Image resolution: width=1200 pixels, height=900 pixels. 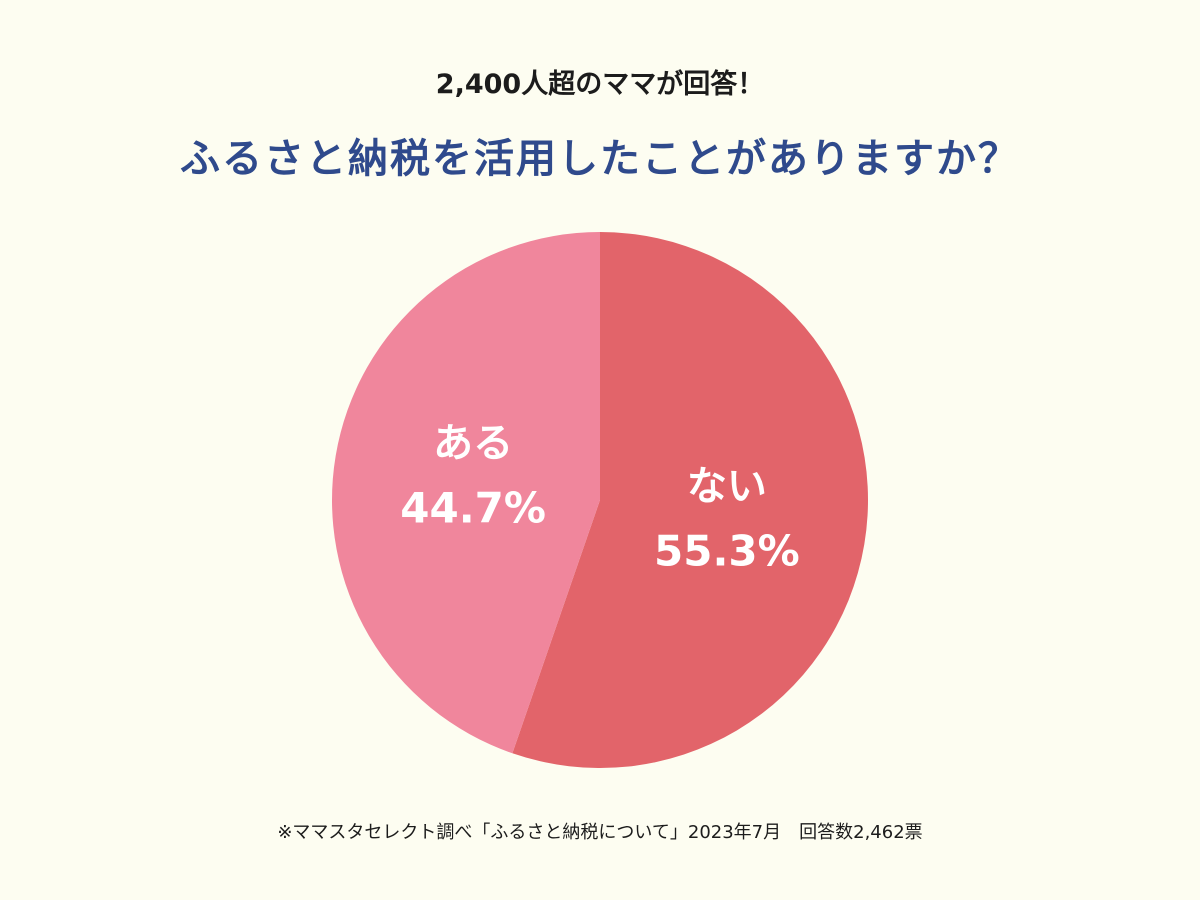 What do you see at coordinates (473, 508) in the screenshot?
I see `slice-value-aru: 44.7%` at bounding box center [473, 508].